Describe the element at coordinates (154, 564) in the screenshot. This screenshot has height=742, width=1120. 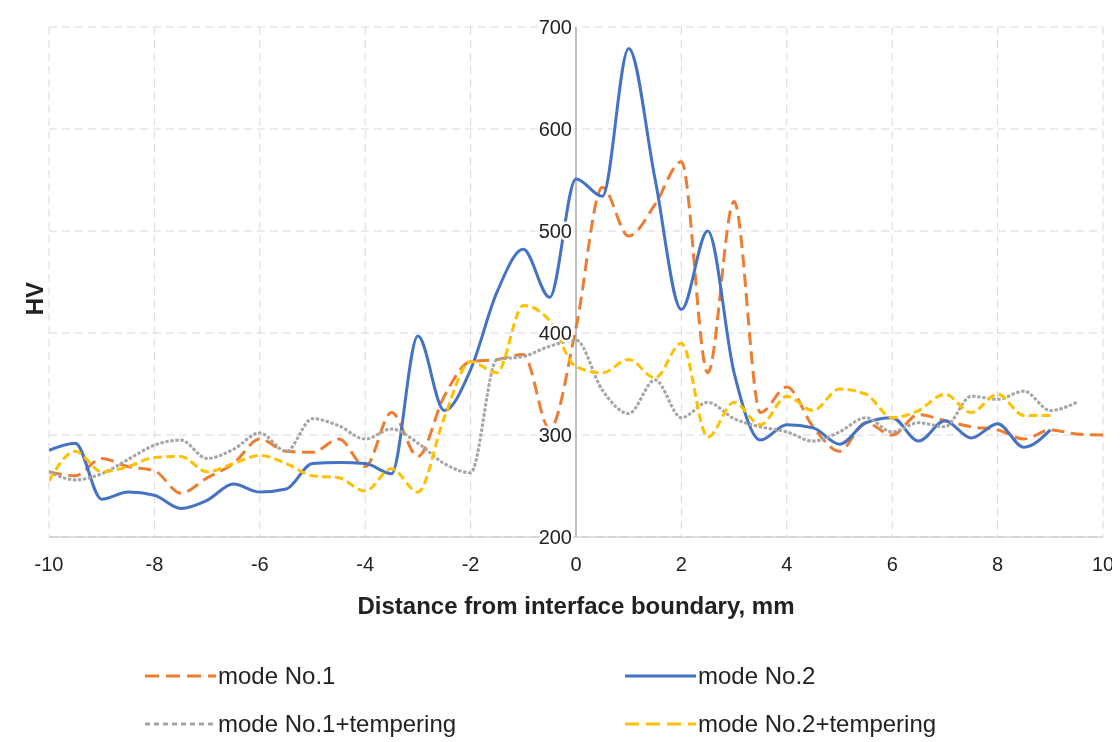
I see `x-tick-label: -8` at that location.